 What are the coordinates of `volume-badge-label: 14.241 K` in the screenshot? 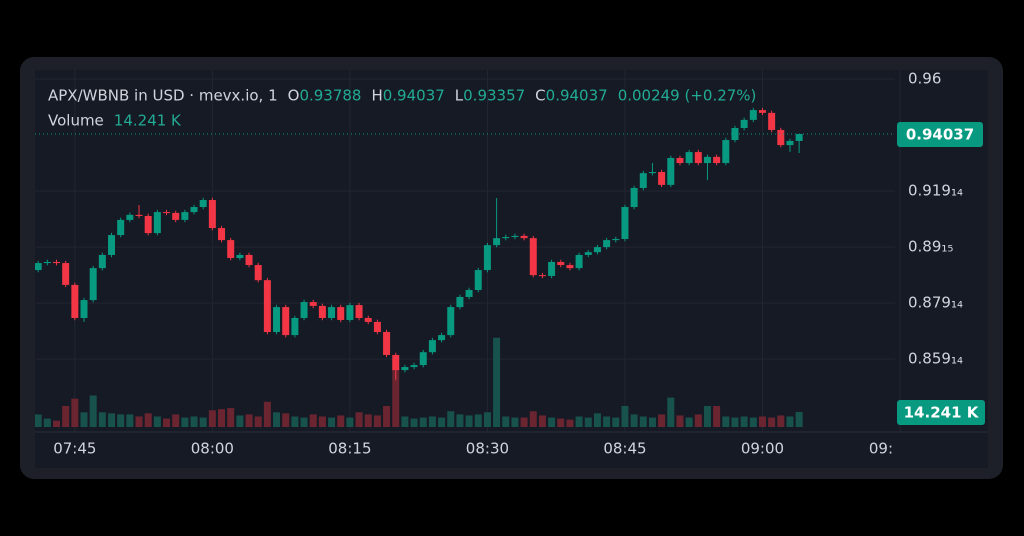 It's located at (942, 413).